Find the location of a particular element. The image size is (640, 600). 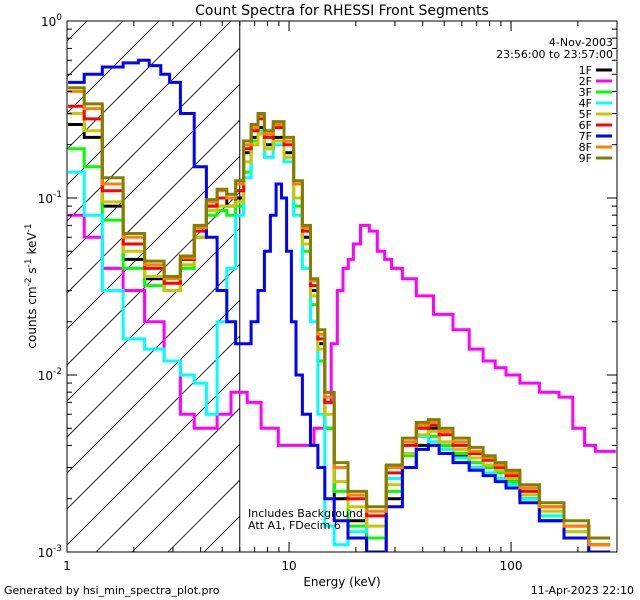

annotation-attenuator: Att A1, FDecim 6 is located at coordinates (294, 525).